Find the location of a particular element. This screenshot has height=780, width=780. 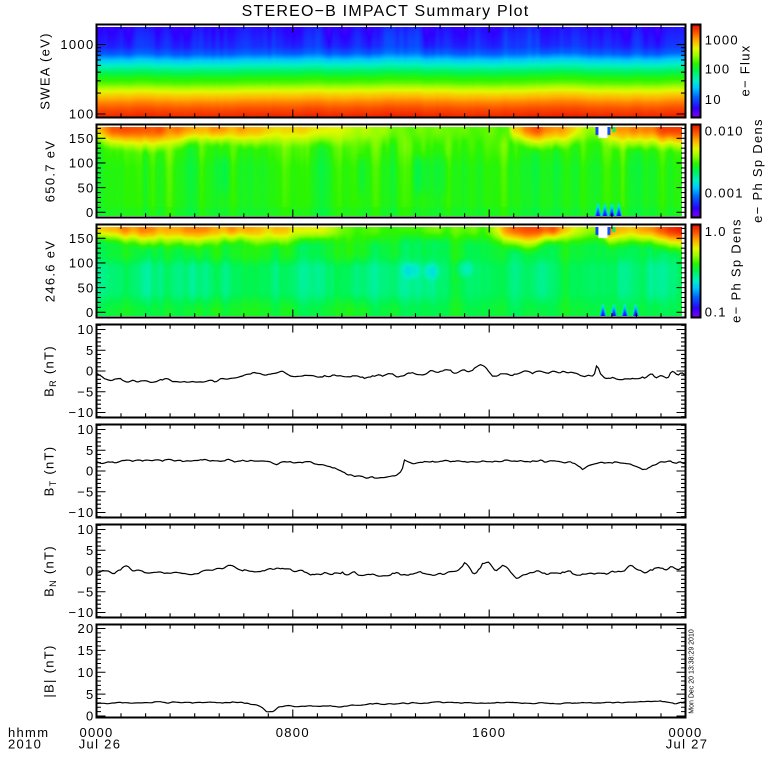

svg-text: Jul 26 is located at coordinates (100, 744).